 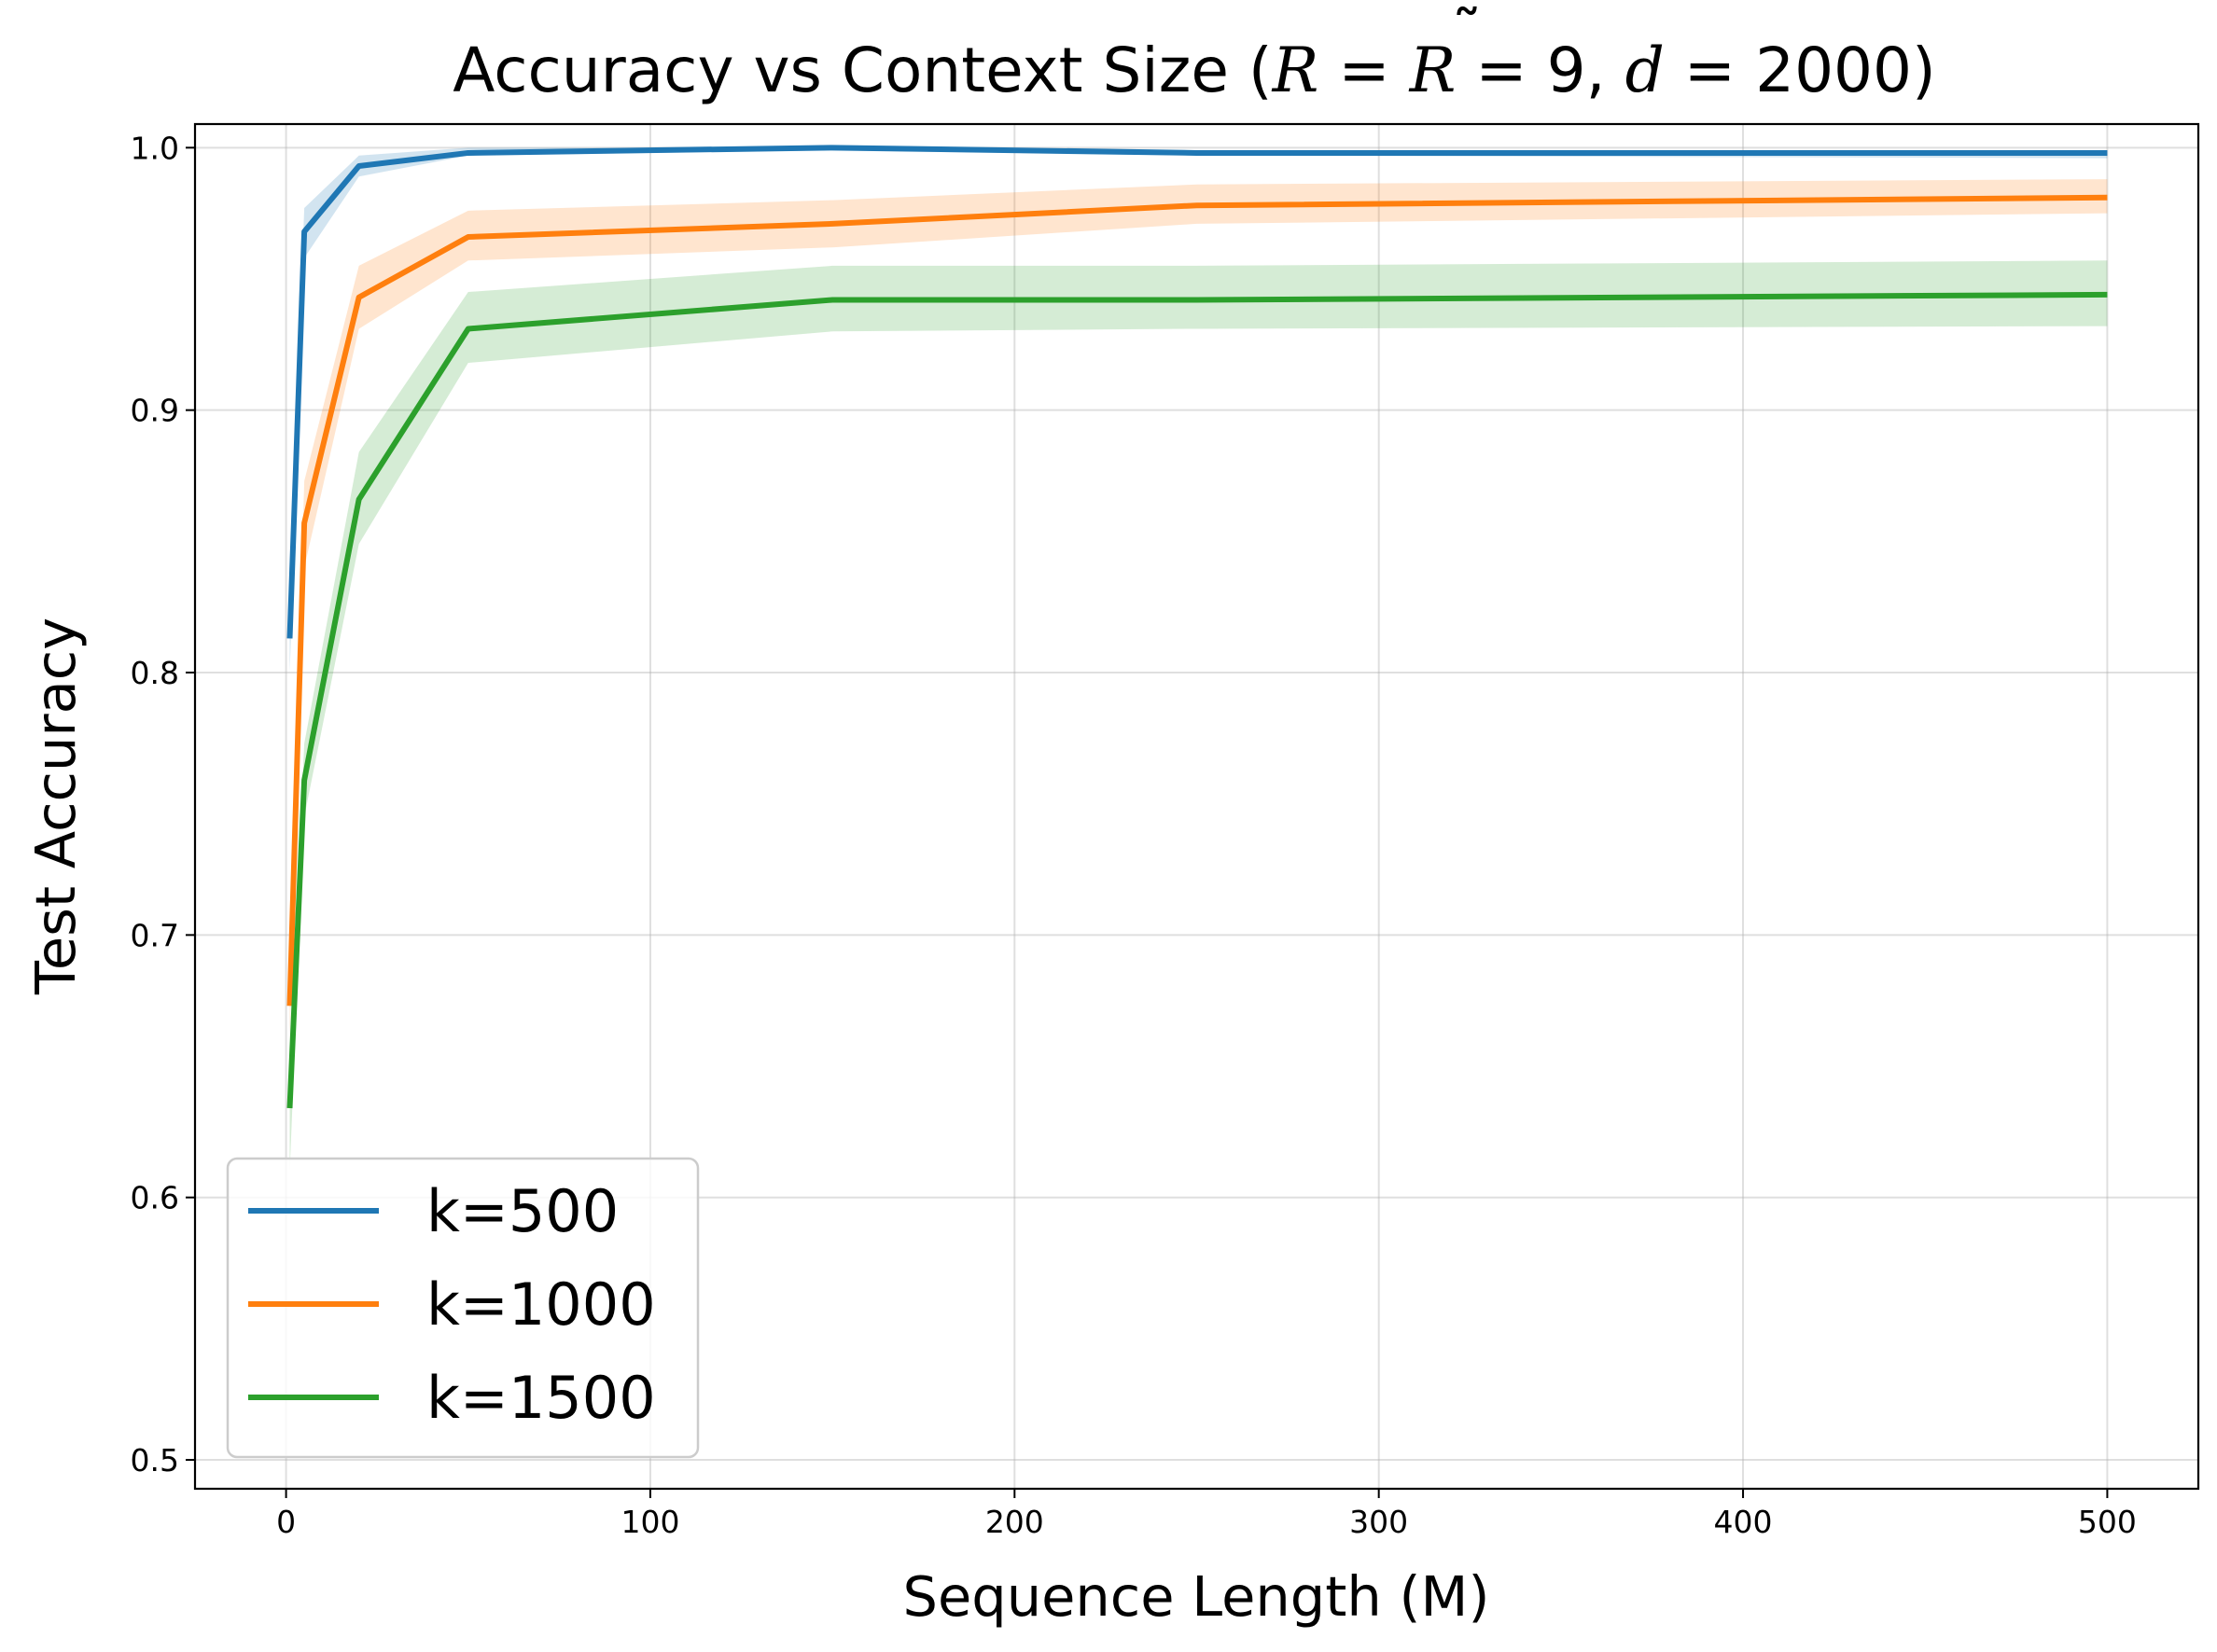 What do you see at coordinates (155, 1198) in the screenshot?
I see `y-tick-label: 0.6` at bounding box center [155, 1198].